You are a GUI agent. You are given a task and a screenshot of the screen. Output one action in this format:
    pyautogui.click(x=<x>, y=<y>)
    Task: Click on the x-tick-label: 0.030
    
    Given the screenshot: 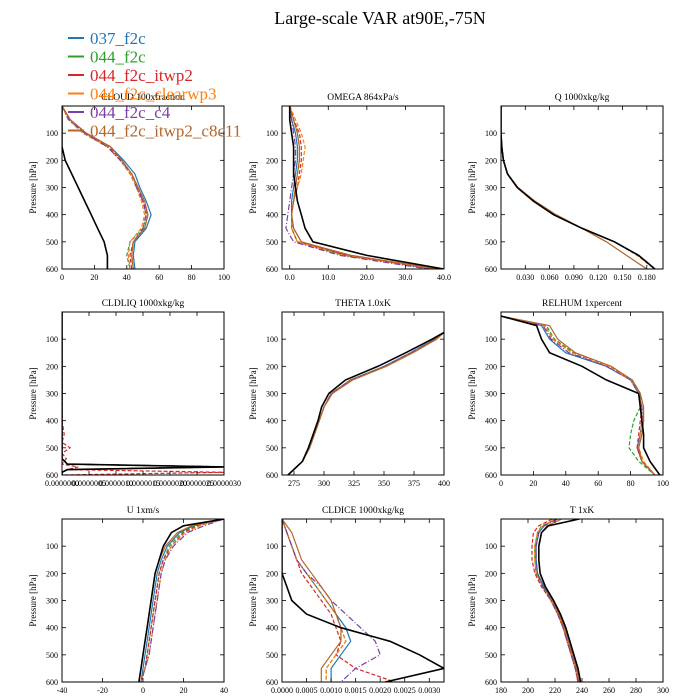 What is the action you would take?
    pyautogui.click(x=525, y=277)
    